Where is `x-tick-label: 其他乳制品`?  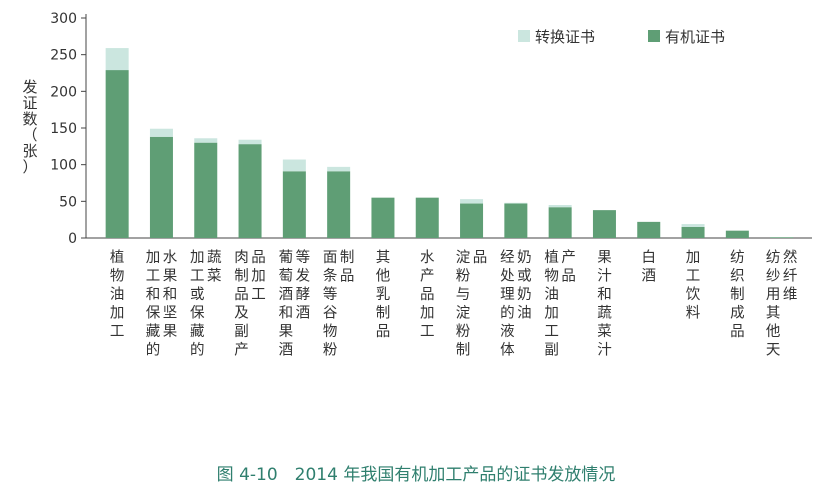 x-tick-label: 其他乳制品 is located at coordinates (383, 294).